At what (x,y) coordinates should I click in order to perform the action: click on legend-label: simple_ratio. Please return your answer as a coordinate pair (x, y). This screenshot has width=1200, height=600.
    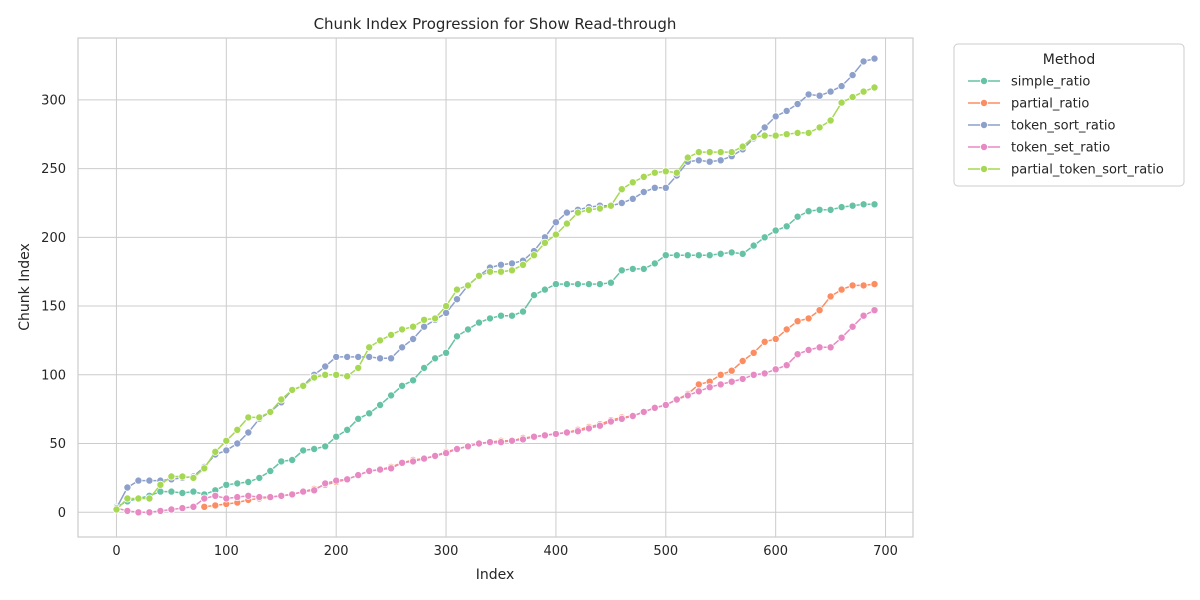
    Looking at the image, I should click on (1050, 82).